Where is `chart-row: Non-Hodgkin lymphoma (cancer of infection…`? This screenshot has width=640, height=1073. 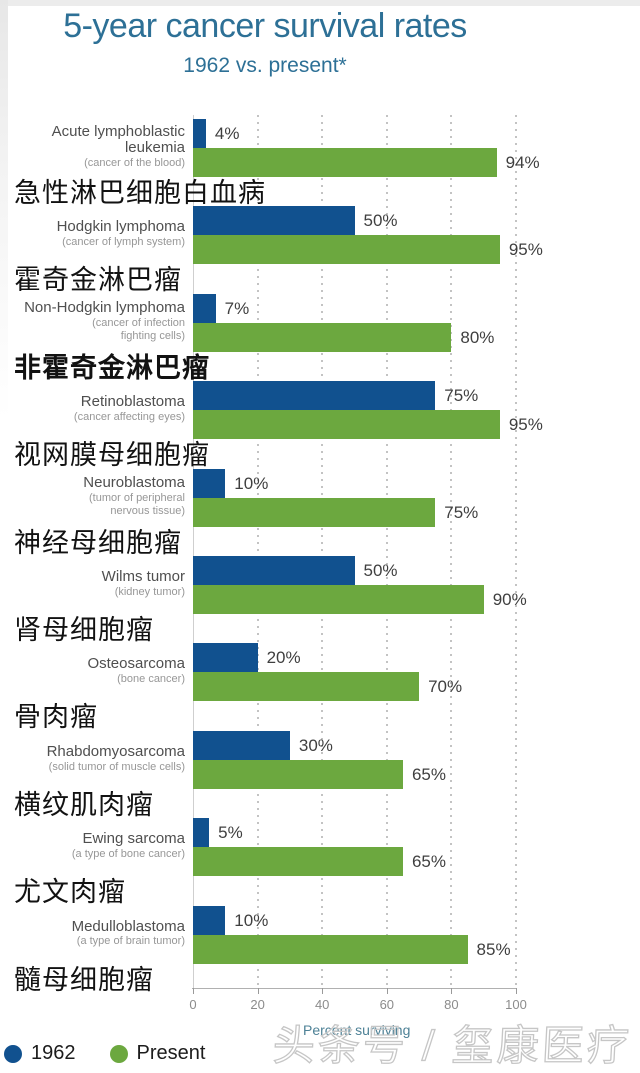 chart-row: Non-Hodgkin lymphoma (cancer of infection… is located at coordinates (320, 335).